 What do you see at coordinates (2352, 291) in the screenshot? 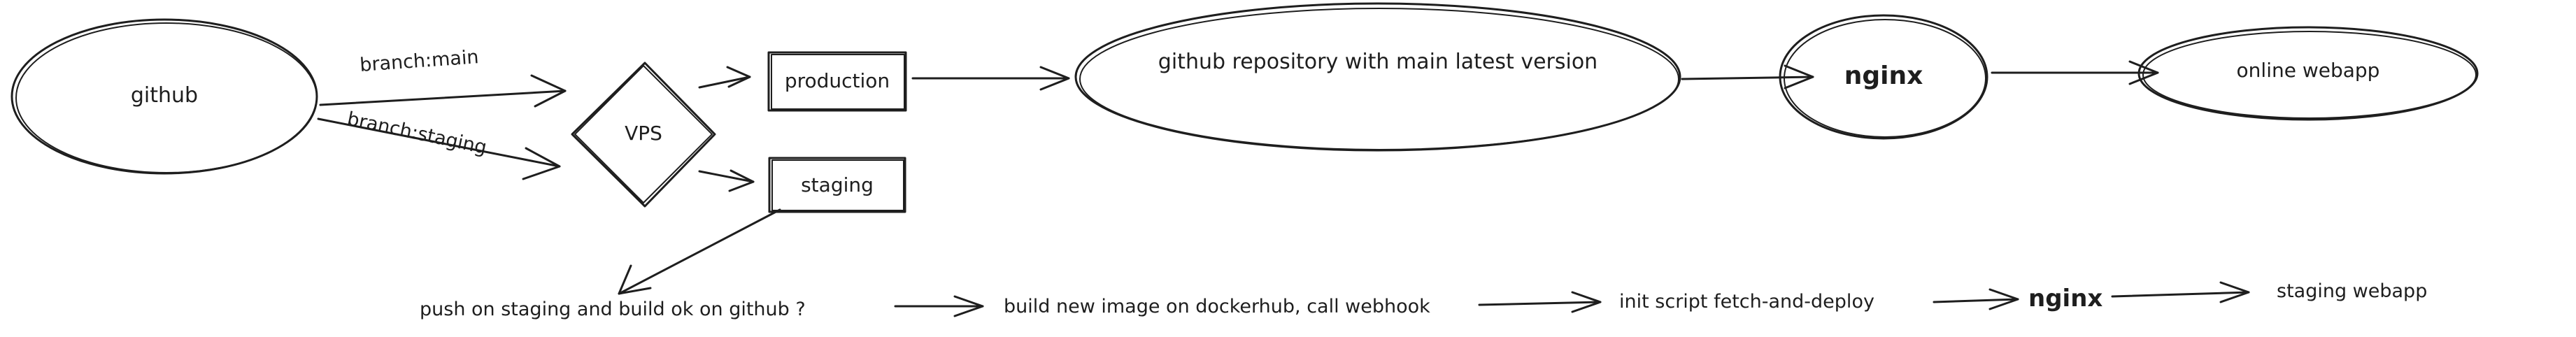
I see `pipeline-staging-webapp-label: staging webapp` at bounding box center [2352, 291].